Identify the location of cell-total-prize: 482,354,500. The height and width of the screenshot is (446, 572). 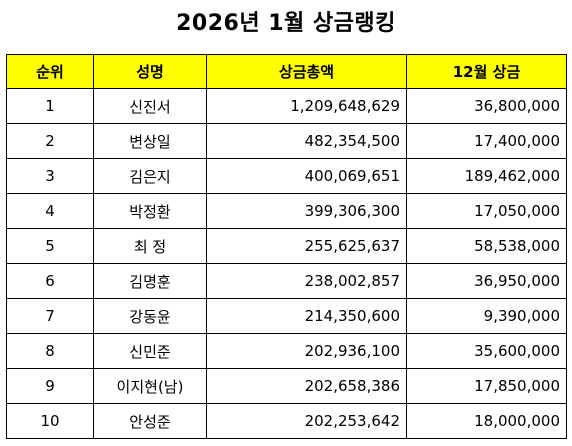
(306, 141).